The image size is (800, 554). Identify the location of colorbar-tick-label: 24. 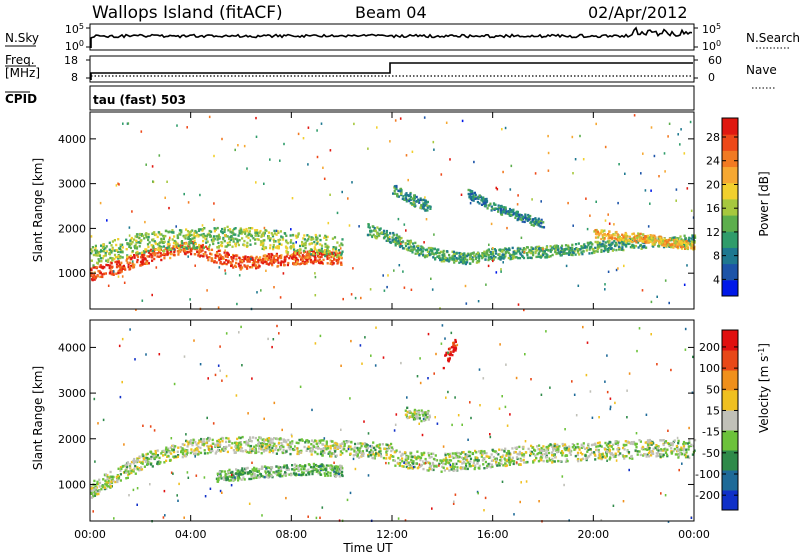
(713, 161).